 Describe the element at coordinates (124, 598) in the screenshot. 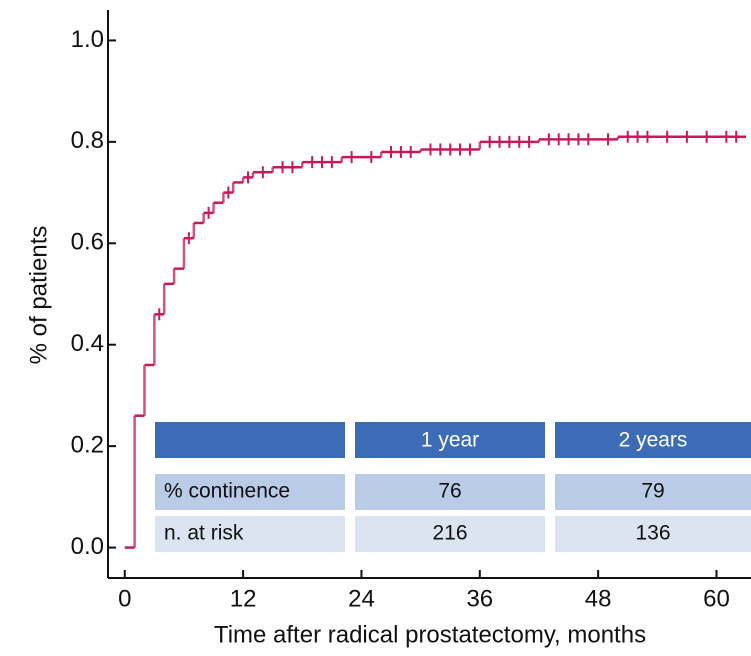

I see `x-tick-label: 0` at that location.